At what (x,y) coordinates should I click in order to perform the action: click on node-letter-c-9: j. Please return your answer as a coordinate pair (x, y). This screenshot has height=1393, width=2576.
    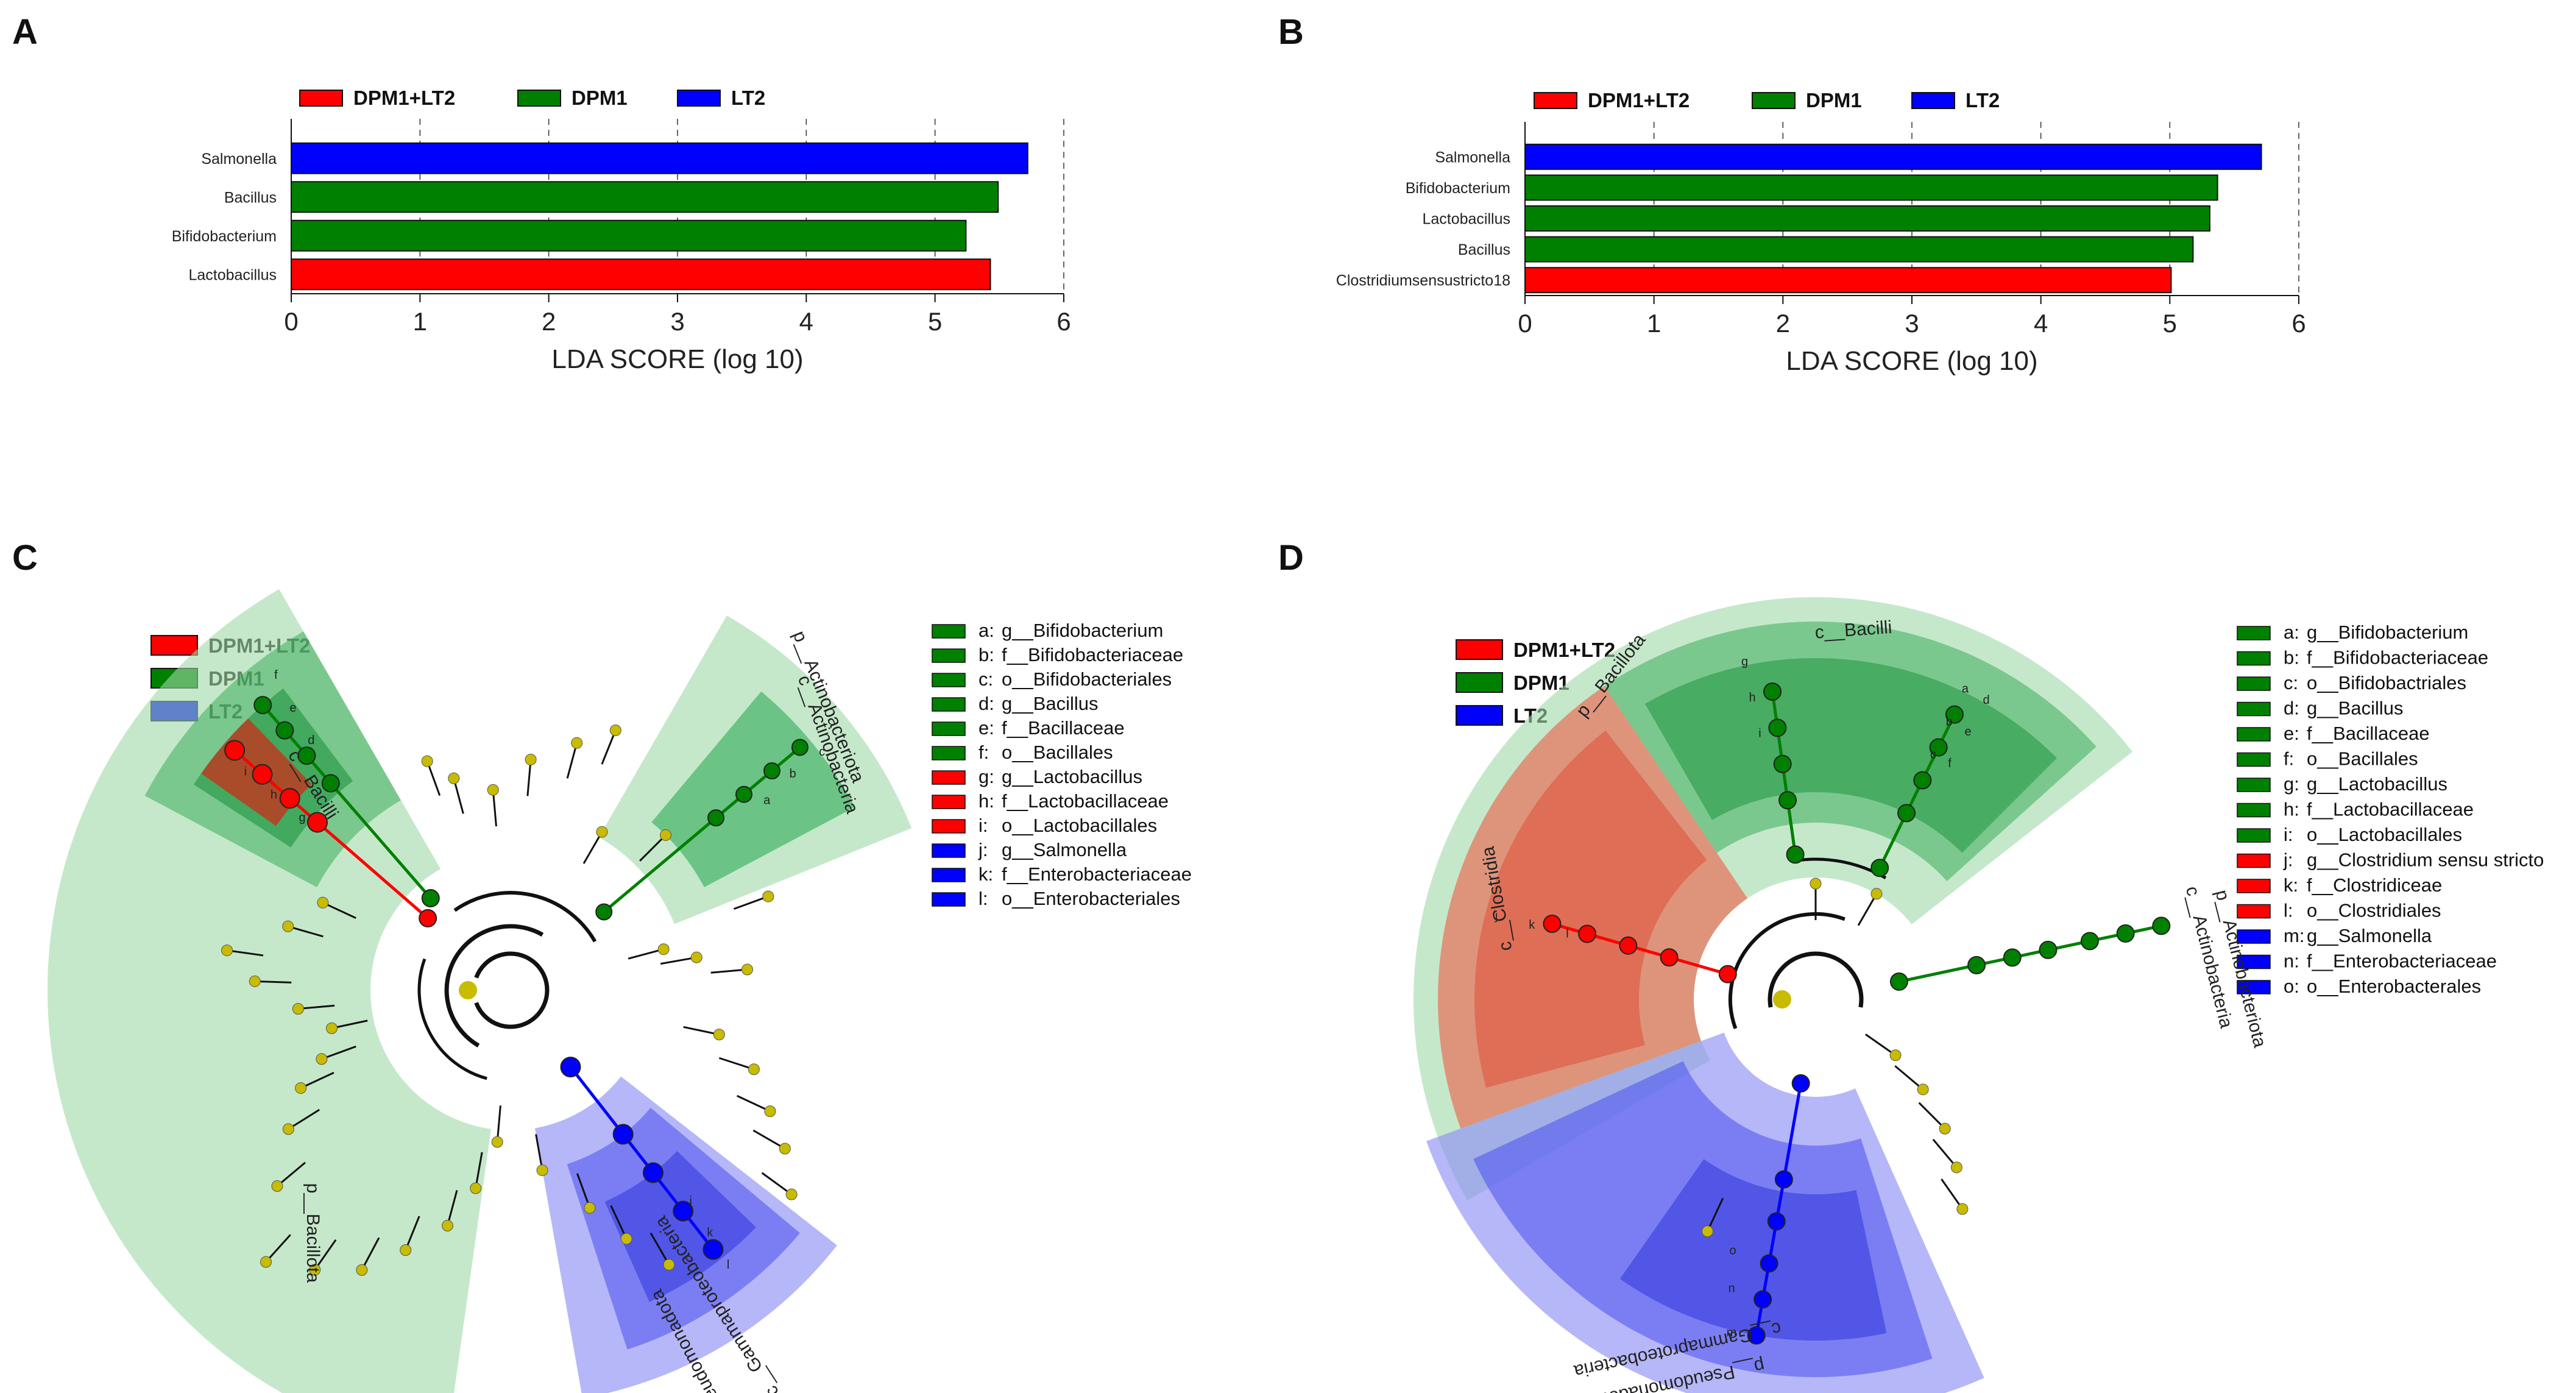
    Looking at the image, I should click on (690, 1201).